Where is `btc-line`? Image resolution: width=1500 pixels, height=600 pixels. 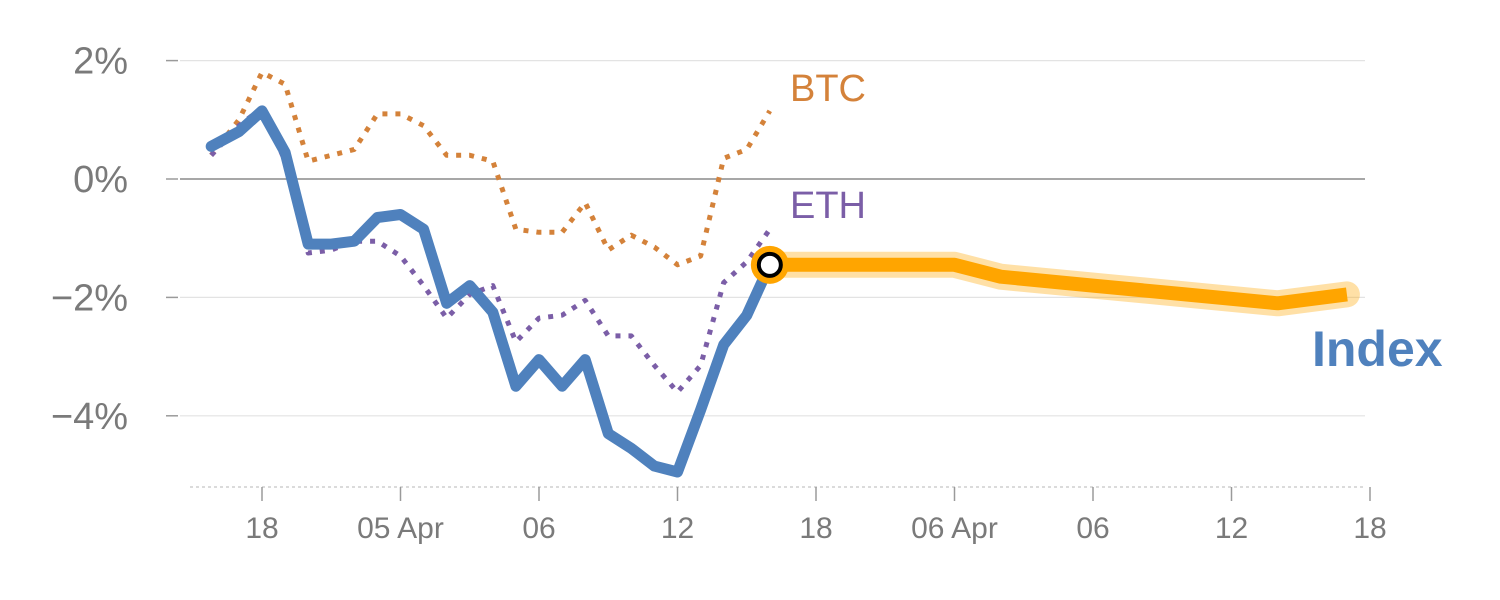
btc-line is located at coordinates (490, 168).